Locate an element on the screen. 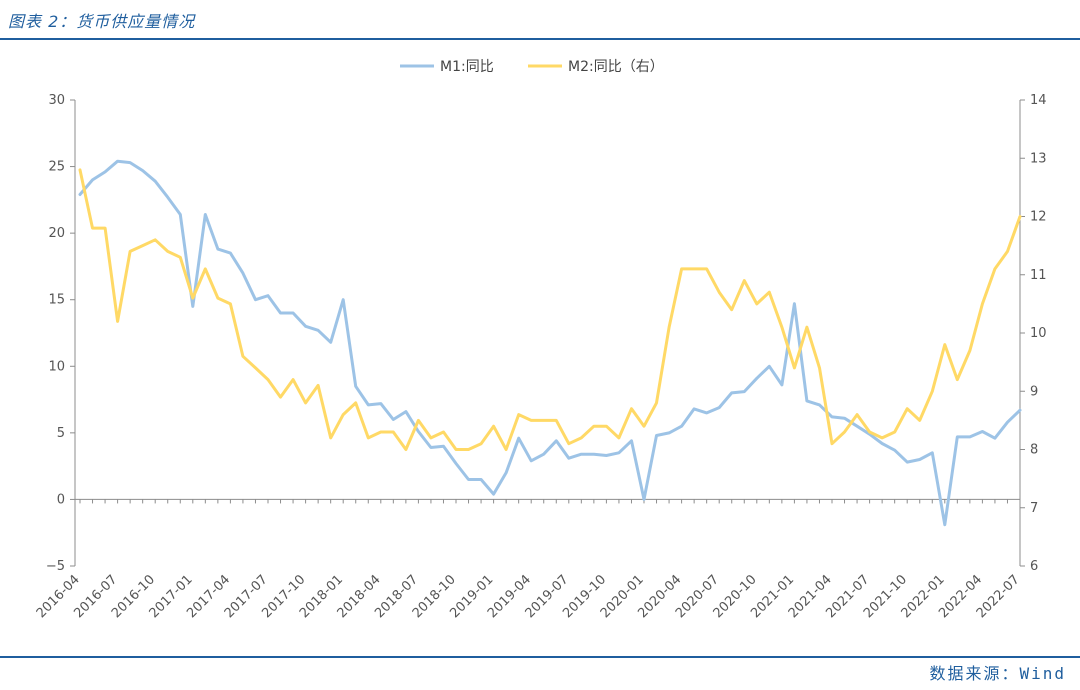  title-bar: 图表 2：货币供应量情况 is located at coordinates (540, 20).